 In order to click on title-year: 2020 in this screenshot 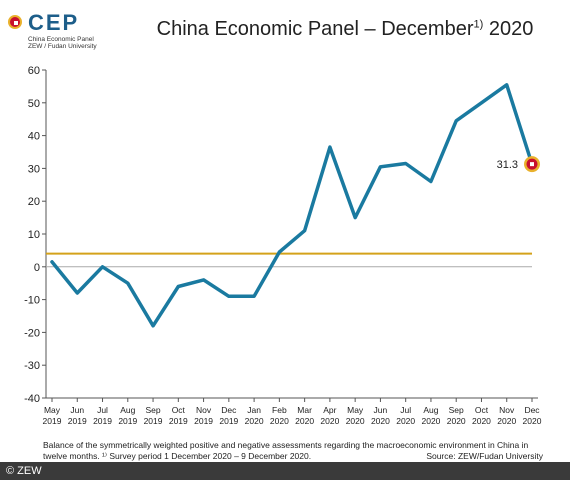, I will do `click(508, 29)`.